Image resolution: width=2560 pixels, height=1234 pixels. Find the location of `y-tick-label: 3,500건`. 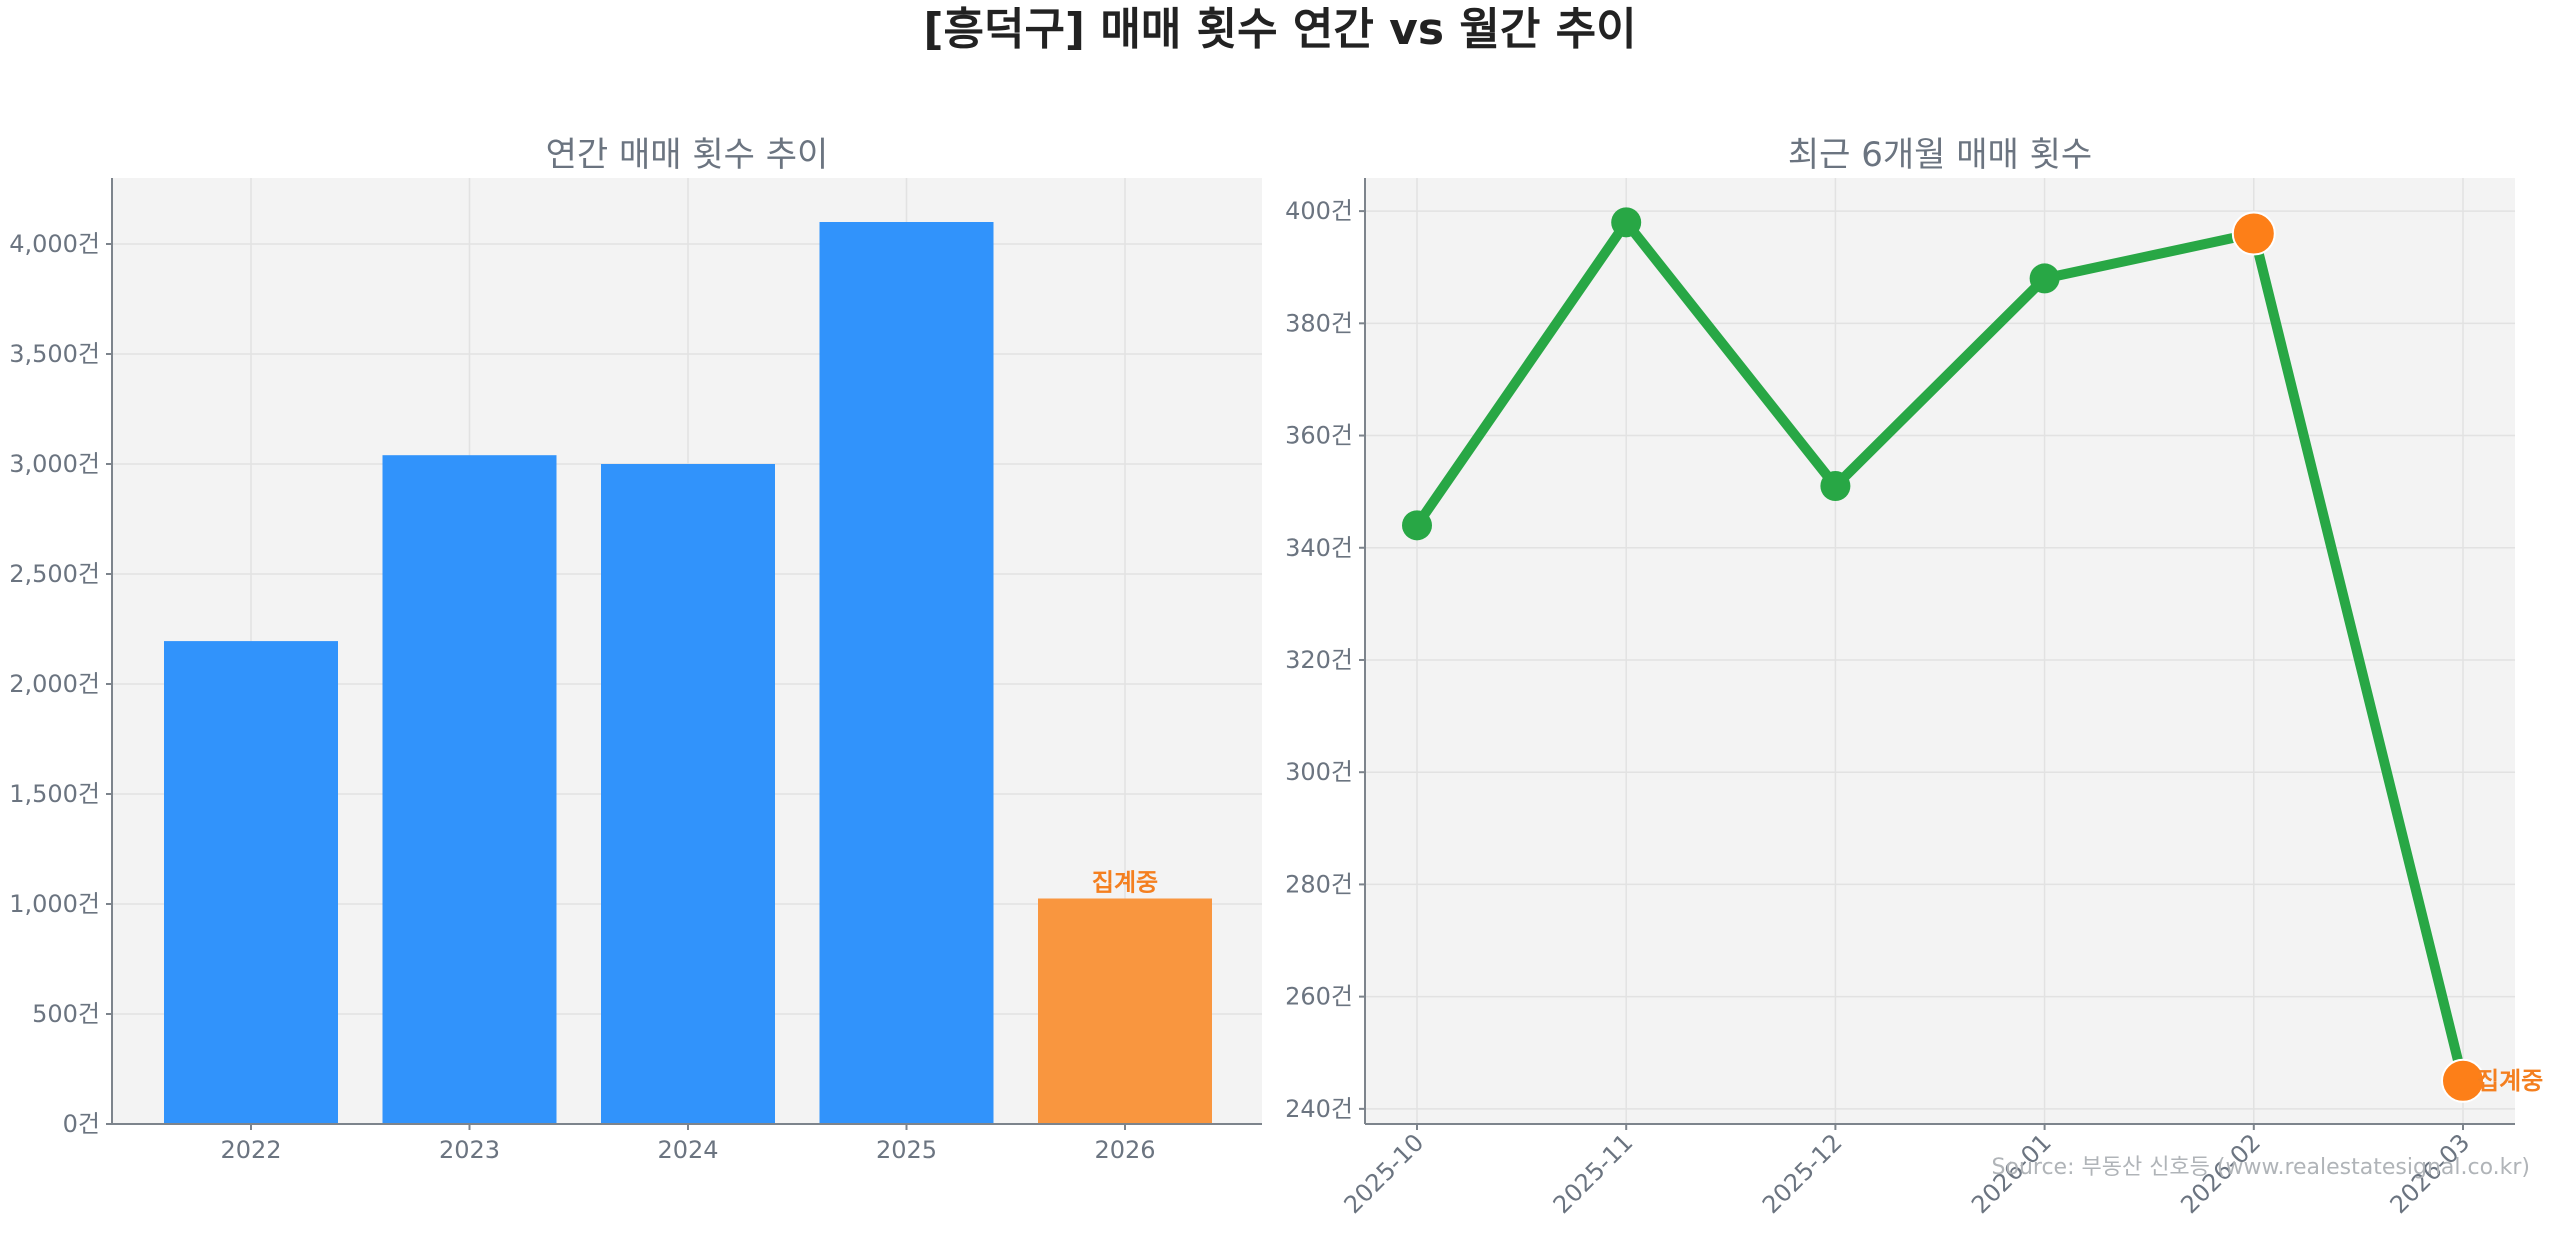

y-tick-label: 3,500건 is located at coordinates (54, 354).